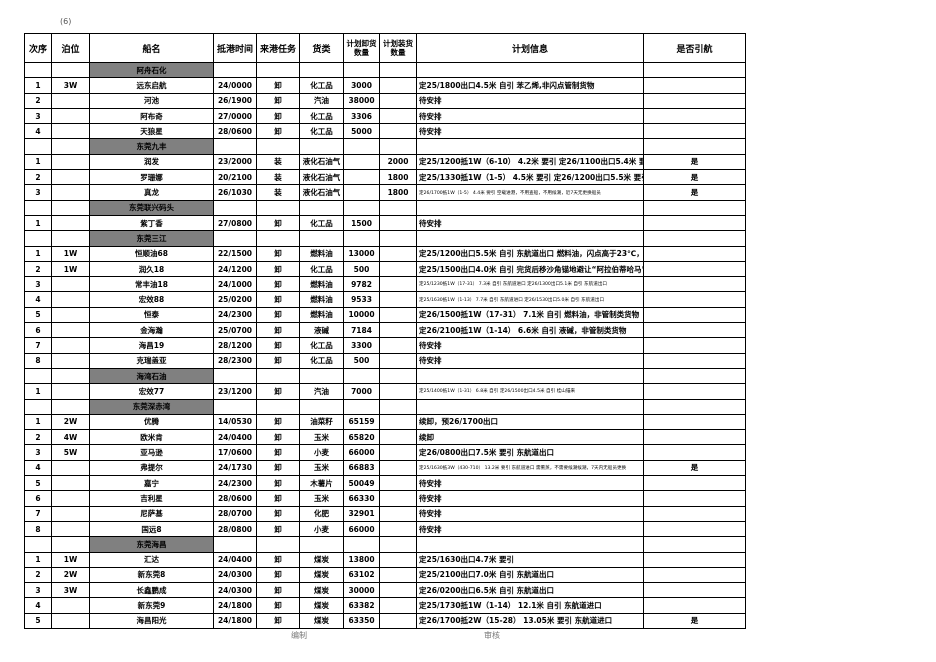 The width and height of the screenshot is (936, 662). What do you see at coordinates (38, 483) in the screenshot?
I see `seq-cell: 5` at bounding box center [38, 483].